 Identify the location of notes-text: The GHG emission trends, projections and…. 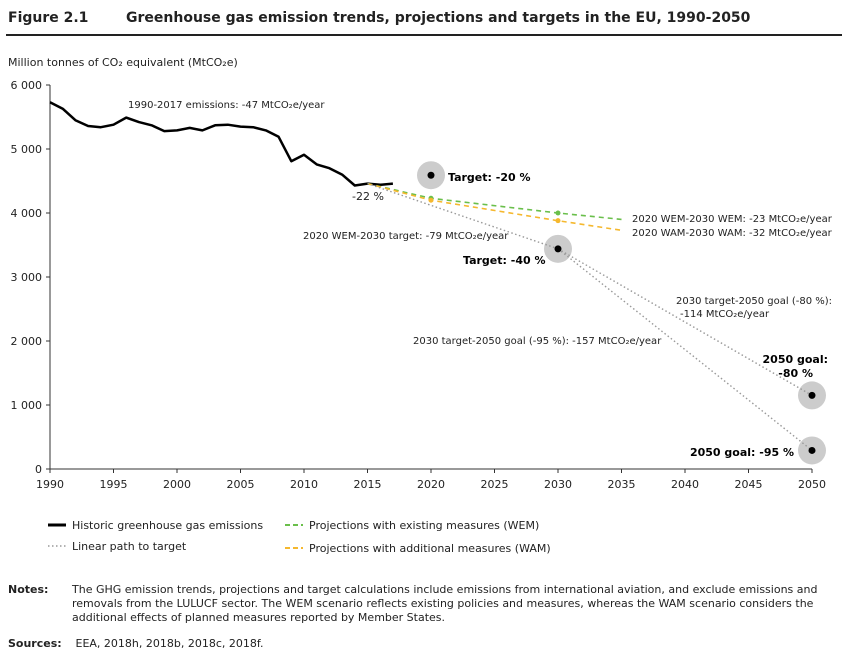
(445, 603).